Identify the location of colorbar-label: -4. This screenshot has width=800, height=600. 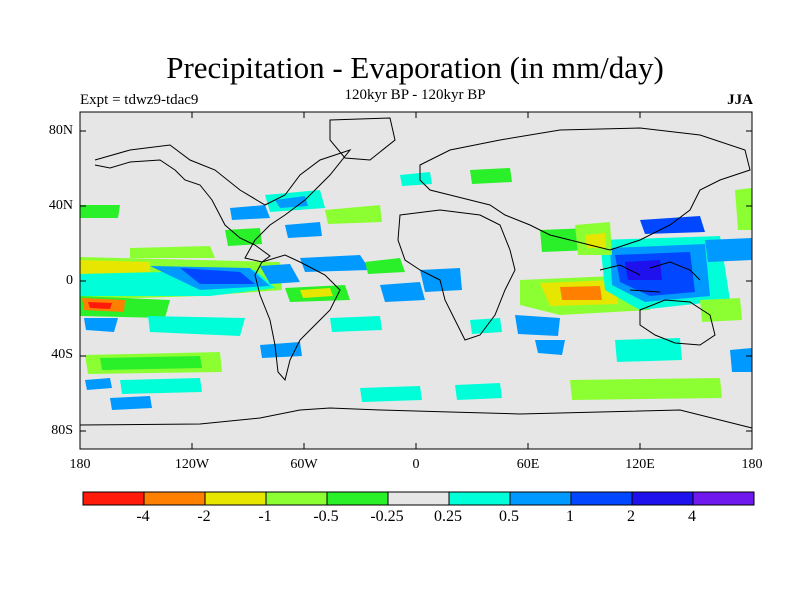
(143, 516).